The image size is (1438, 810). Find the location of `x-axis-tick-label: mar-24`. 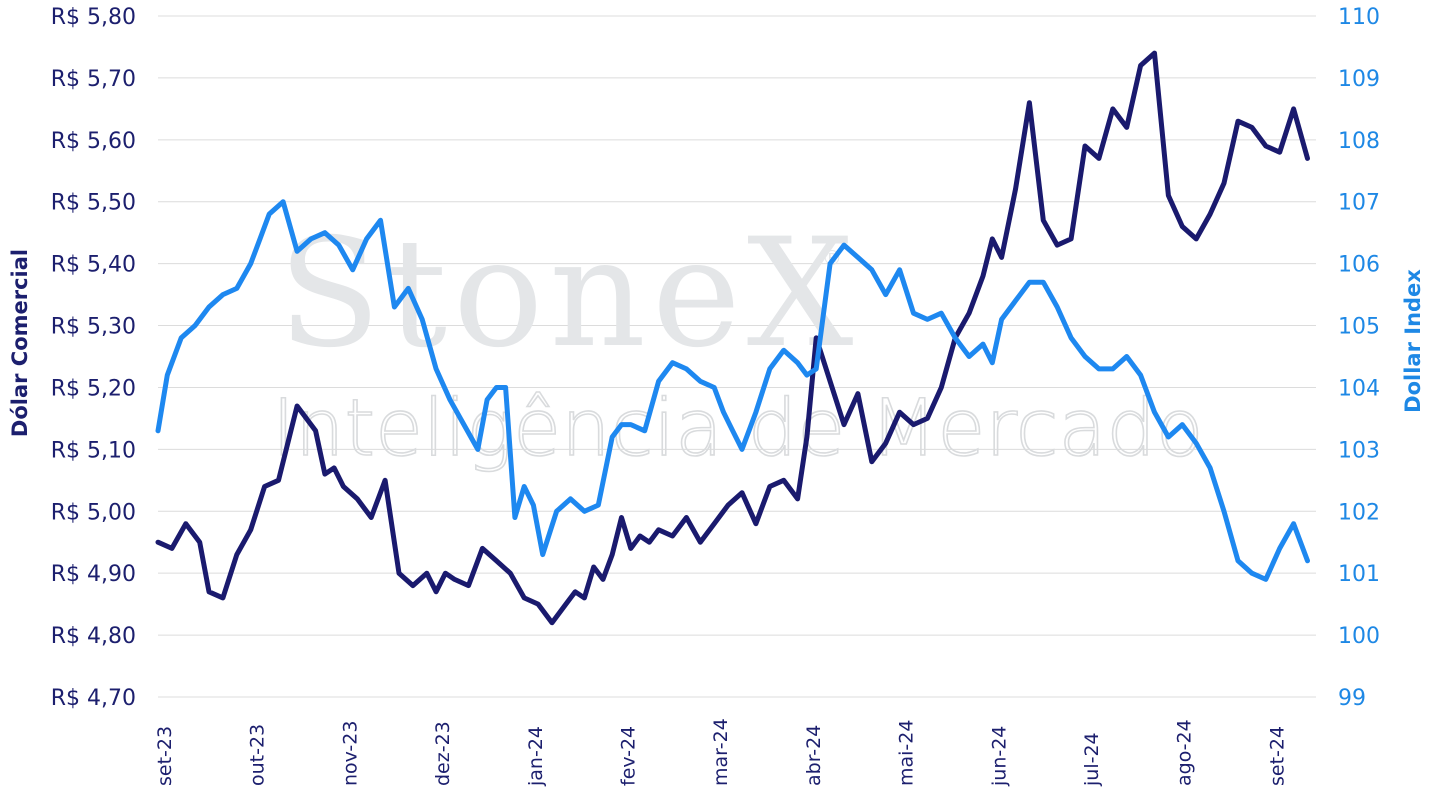

x-axis-tick-label: mar-24 is located at coordinates (721, 752).